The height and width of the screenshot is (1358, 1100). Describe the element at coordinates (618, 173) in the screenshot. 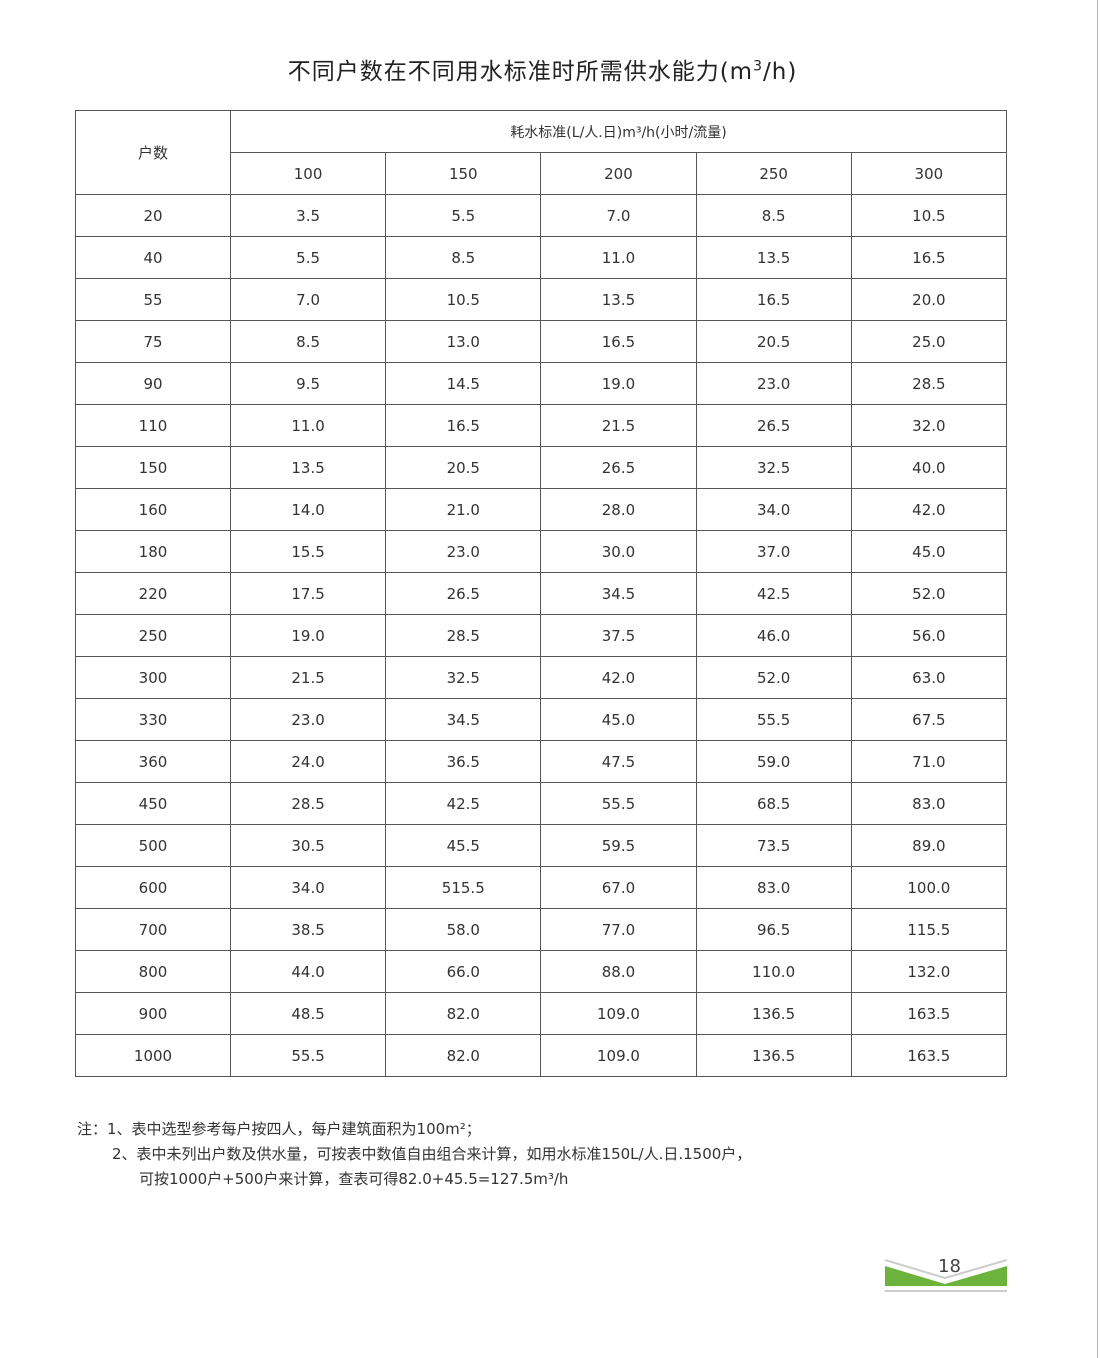

I see `column-header: 200` at that location.